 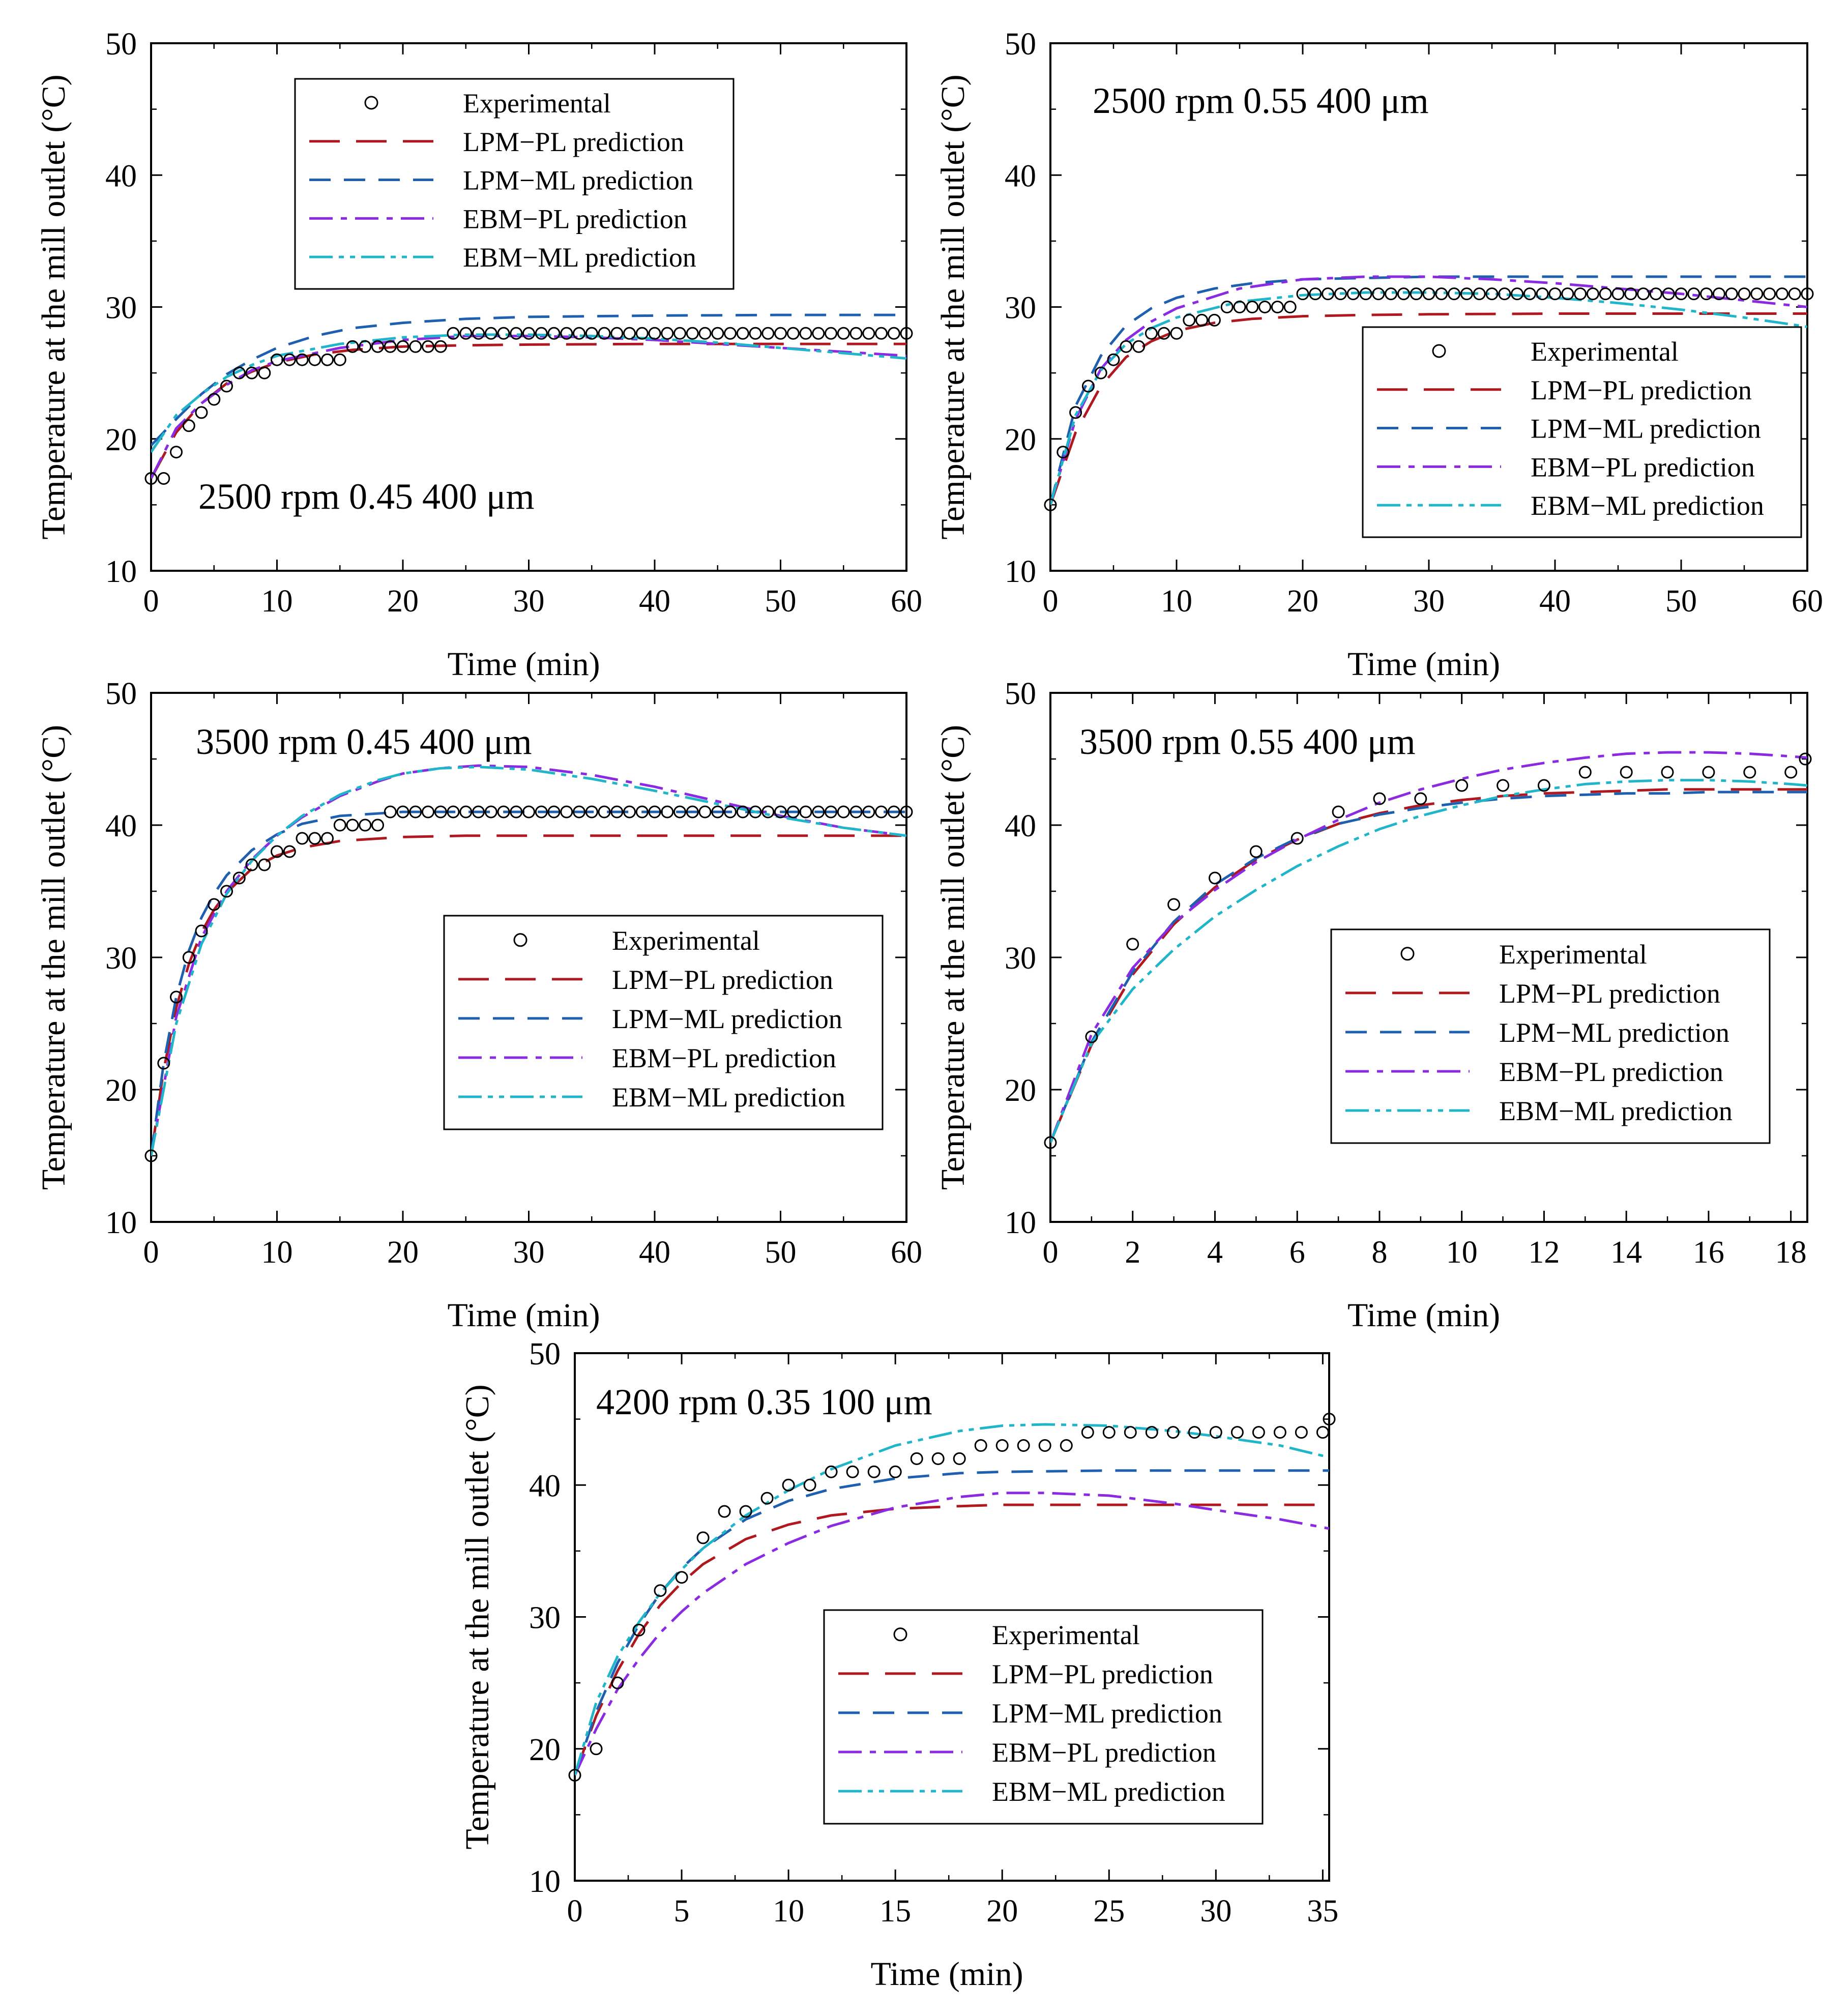 What do you see at coordinates (364, 741) in the screenshot?
I see `condition-annotation: 3500 rpm 0.45 400 μm` at bounding box center [364, 741].